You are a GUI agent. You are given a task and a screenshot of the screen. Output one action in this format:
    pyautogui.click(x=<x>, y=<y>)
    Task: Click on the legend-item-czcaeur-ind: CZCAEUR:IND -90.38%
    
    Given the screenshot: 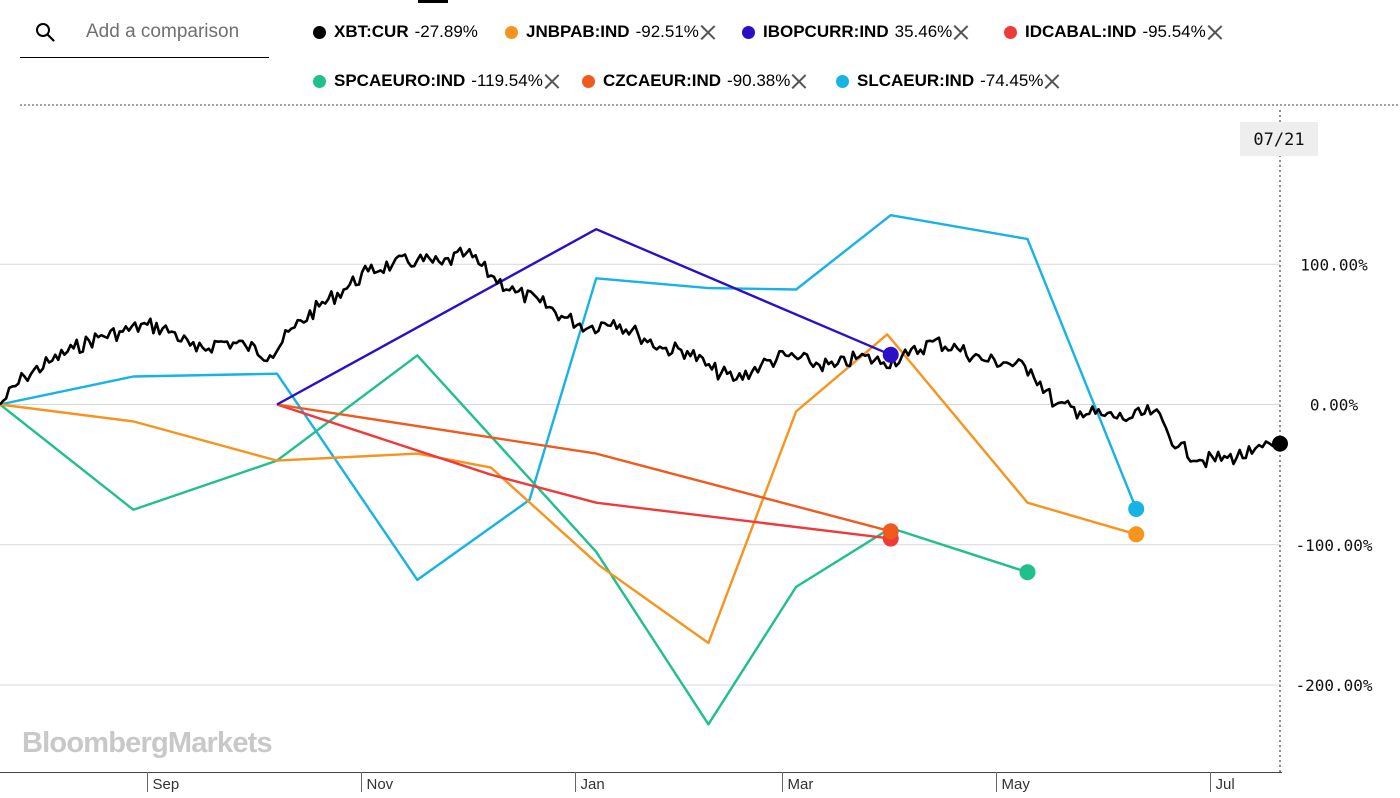 What is the action you would take?
    pyautogui.click(x=694, y=81)
    